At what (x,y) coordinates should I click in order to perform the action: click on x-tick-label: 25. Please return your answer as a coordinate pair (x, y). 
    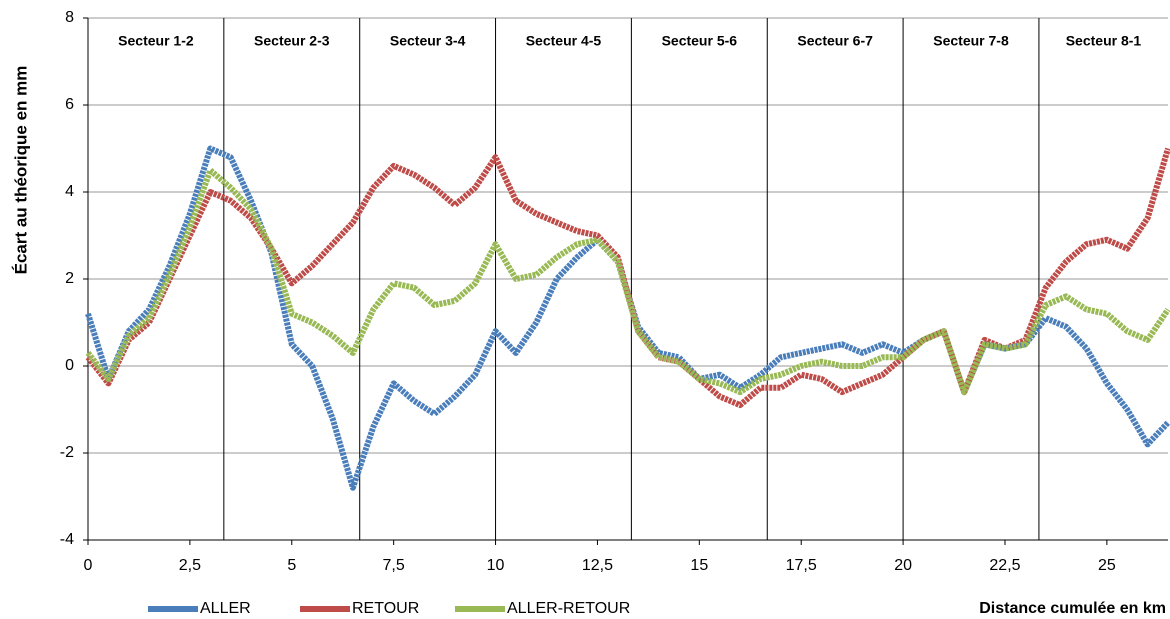
    Looking at the image, I should click on (1107, 565).